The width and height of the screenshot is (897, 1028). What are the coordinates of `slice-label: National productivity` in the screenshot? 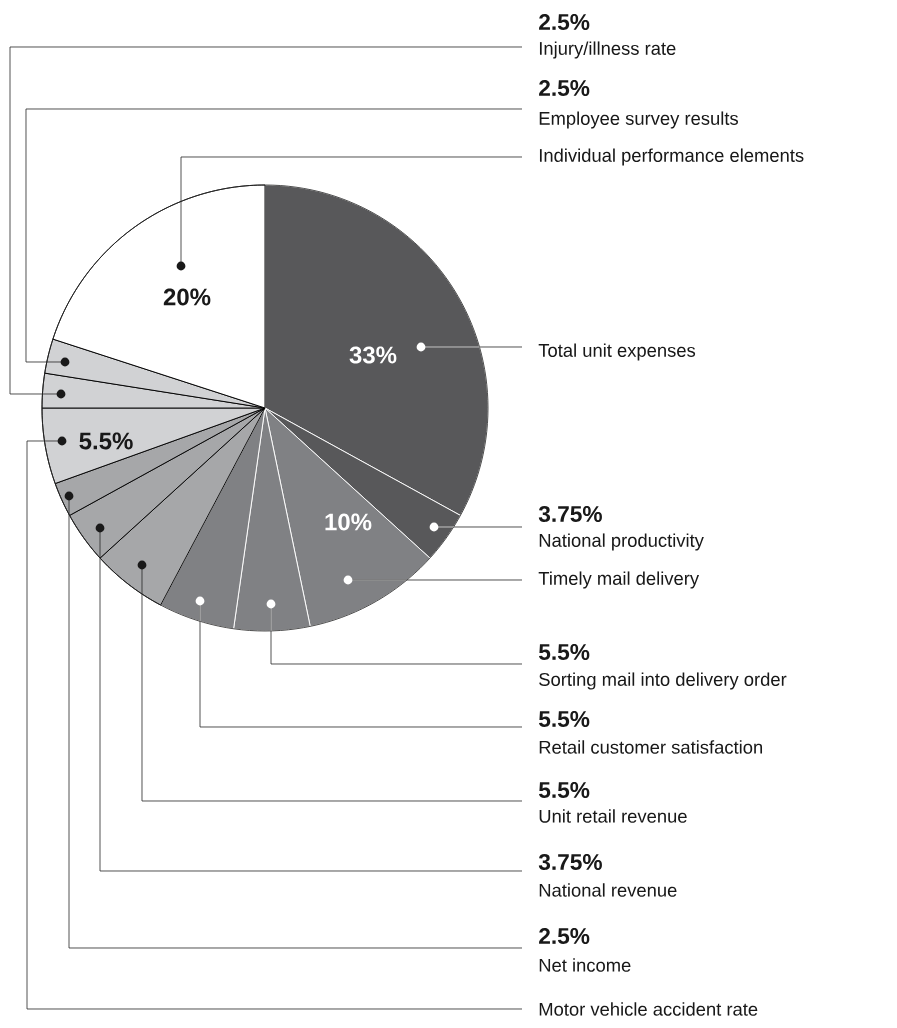 It's located at (621, 542).